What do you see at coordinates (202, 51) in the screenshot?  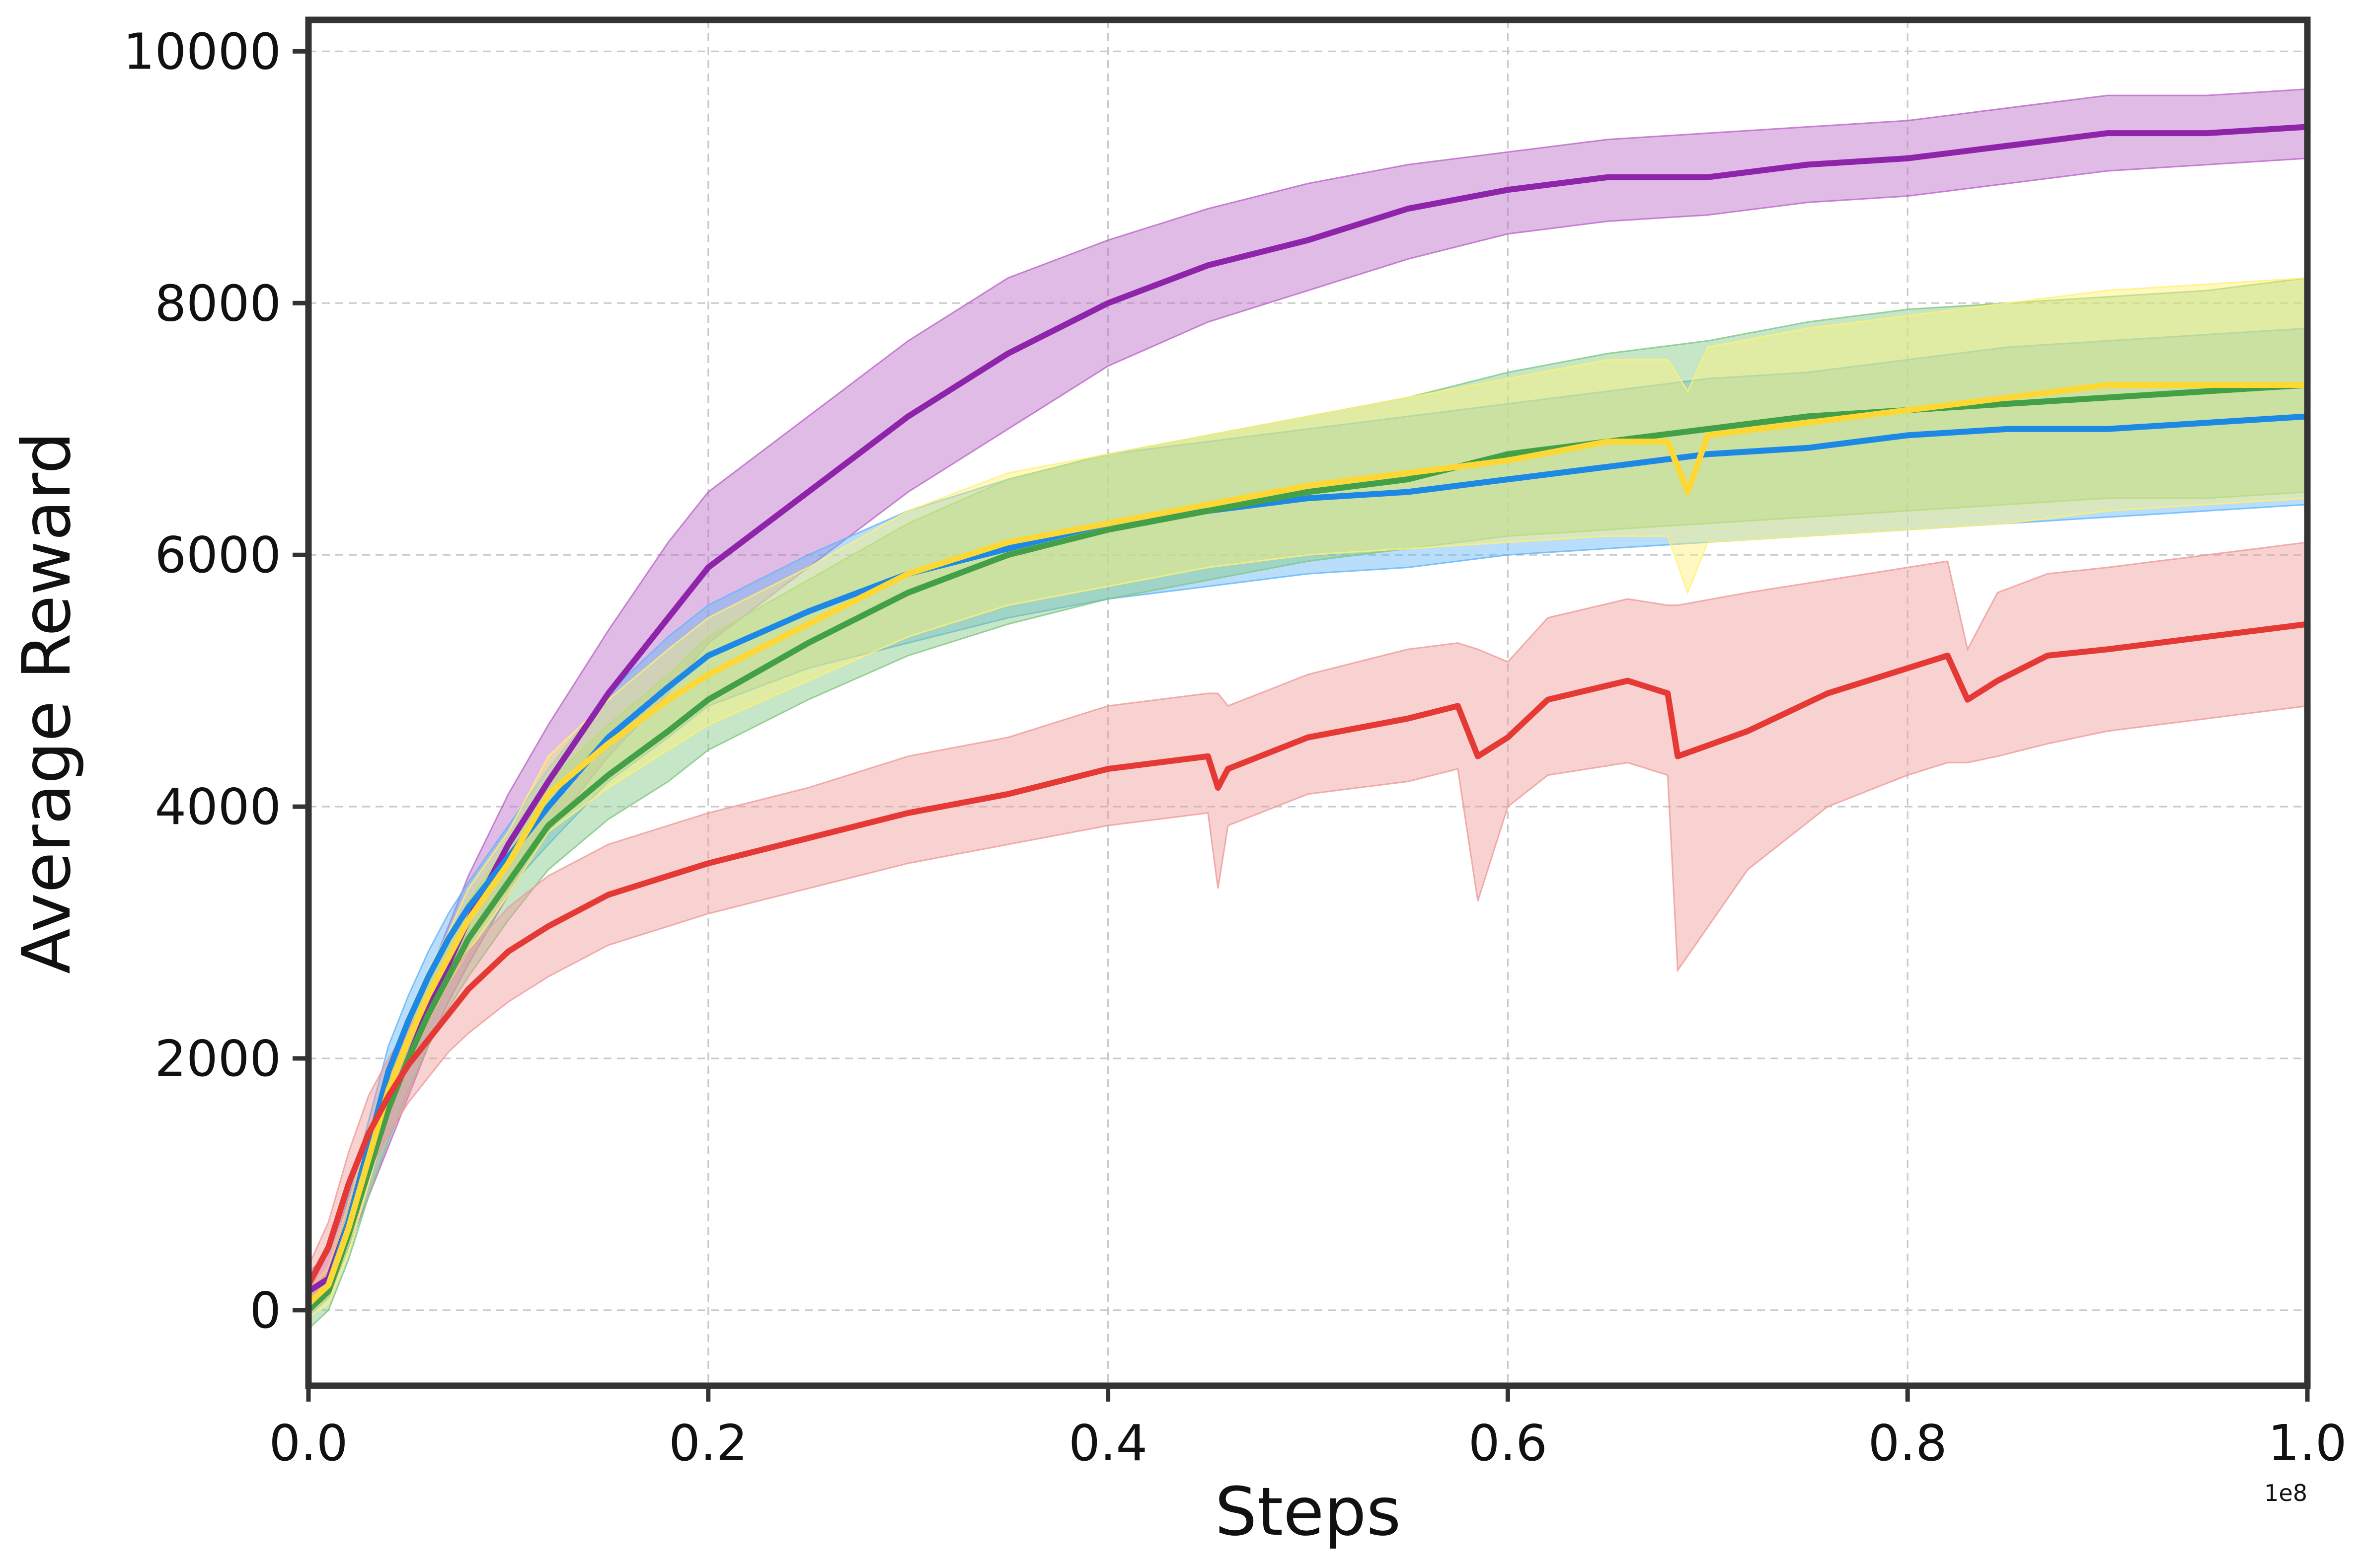 I see `y-tick-label: 10000` at bounding box center [202, 51].